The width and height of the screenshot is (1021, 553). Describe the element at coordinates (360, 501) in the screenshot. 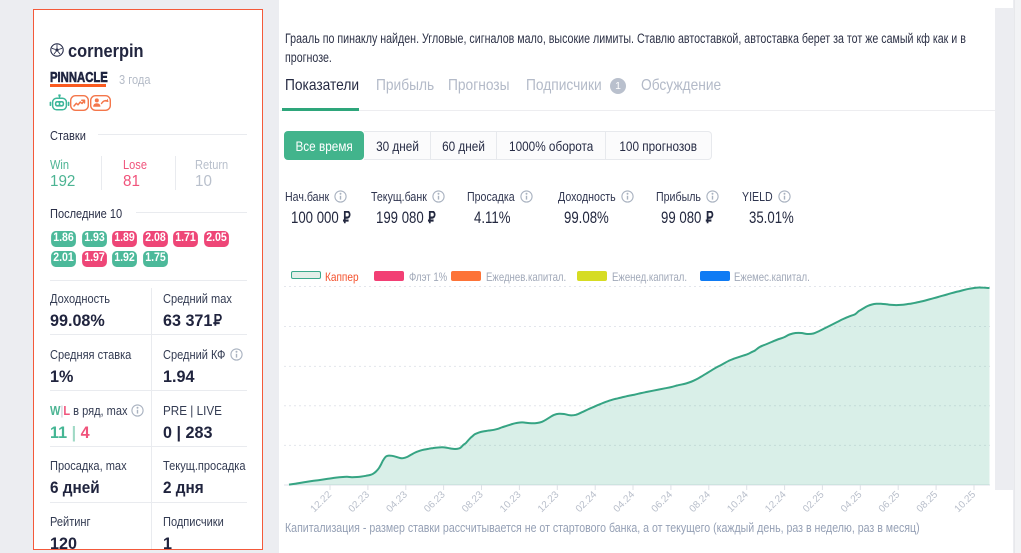

I see `svg-text: 02.23` at that location.